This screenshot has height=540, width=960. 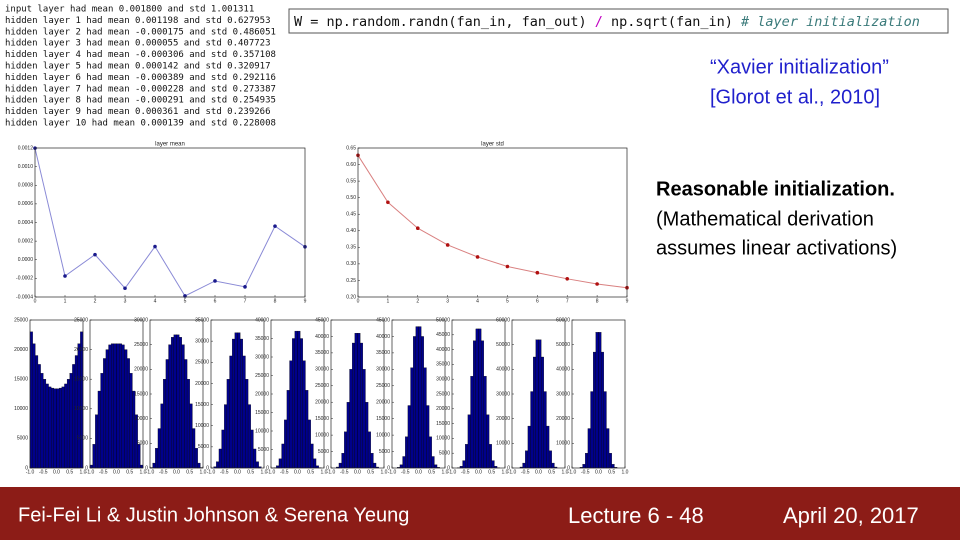 I want to click on y-tick-label: 0.0004, so click(x=26, y=223).